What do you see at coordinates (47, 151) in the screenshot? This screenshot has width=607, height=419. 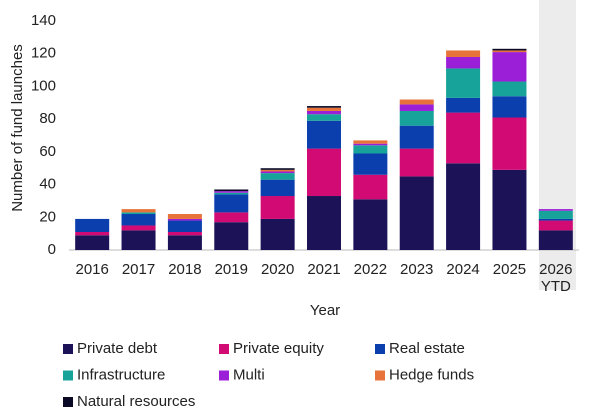 I see `y-tick-label: 60` at bounding box center [47, 151].